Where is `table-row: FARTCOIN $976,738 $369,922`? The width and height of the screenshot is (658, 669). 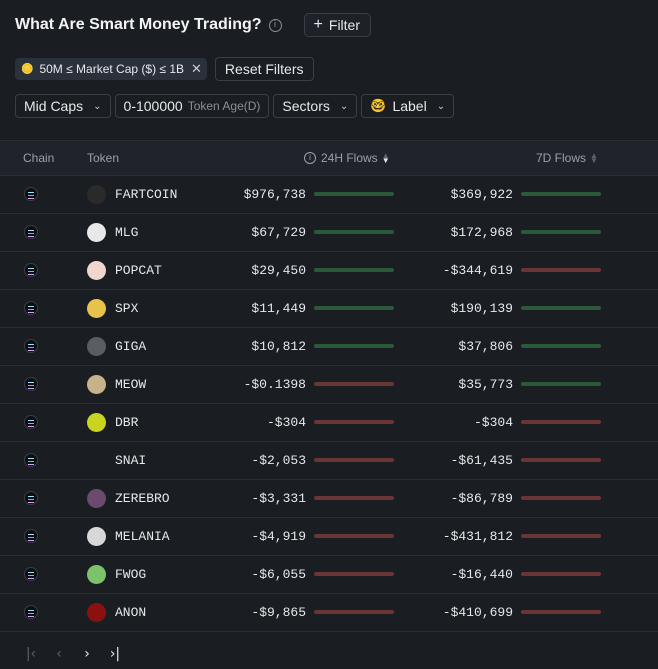 table-row: FARTCOIN $976,738 $369,922 is located at coordinates (329, 194).